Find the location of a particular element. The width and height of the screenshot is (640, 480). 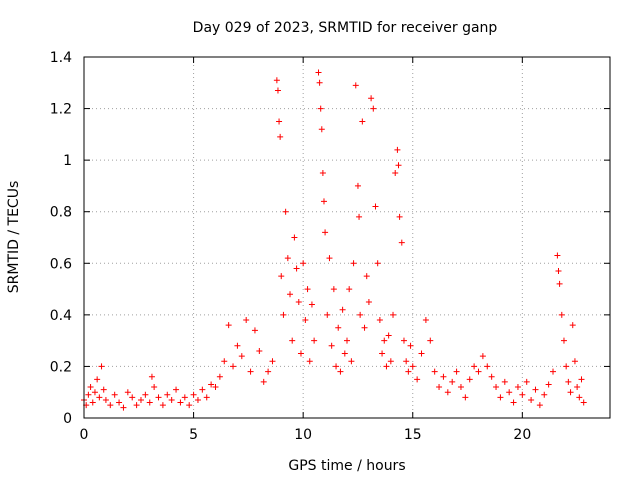

y-tick-label: 1.2 is located at coordinates (61, 110).